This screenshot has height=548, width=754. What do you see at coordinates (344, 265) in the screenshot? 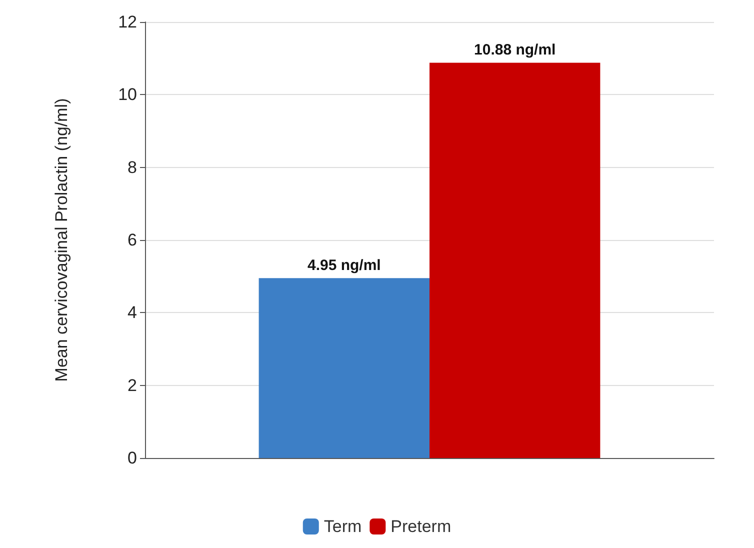
I see `data-label: 4.95 ng/ml` at bounding box center [344, 265].